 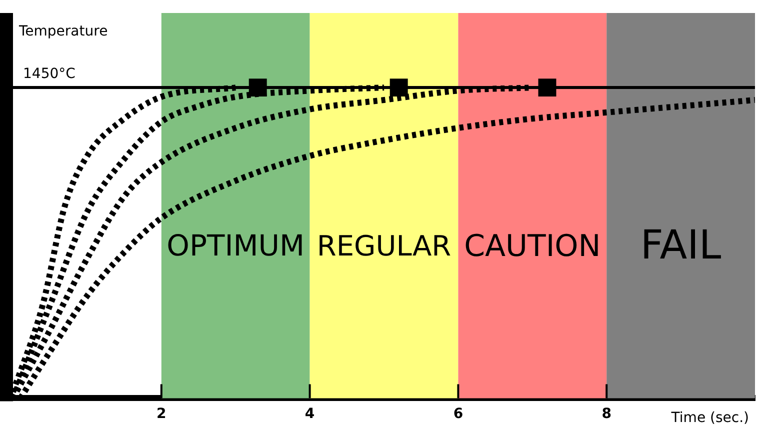 I want to click on band-label: OPTIMUM, so click(x=235, y=245).